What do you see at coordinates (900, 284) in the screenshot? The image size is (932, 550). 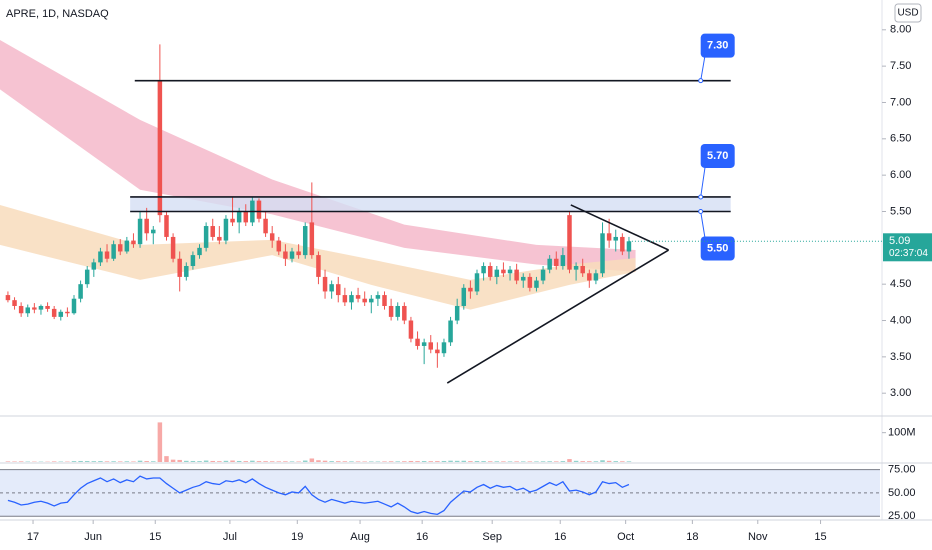 I see `y-tick-label: 4.50` at bounding box center [900, 284].